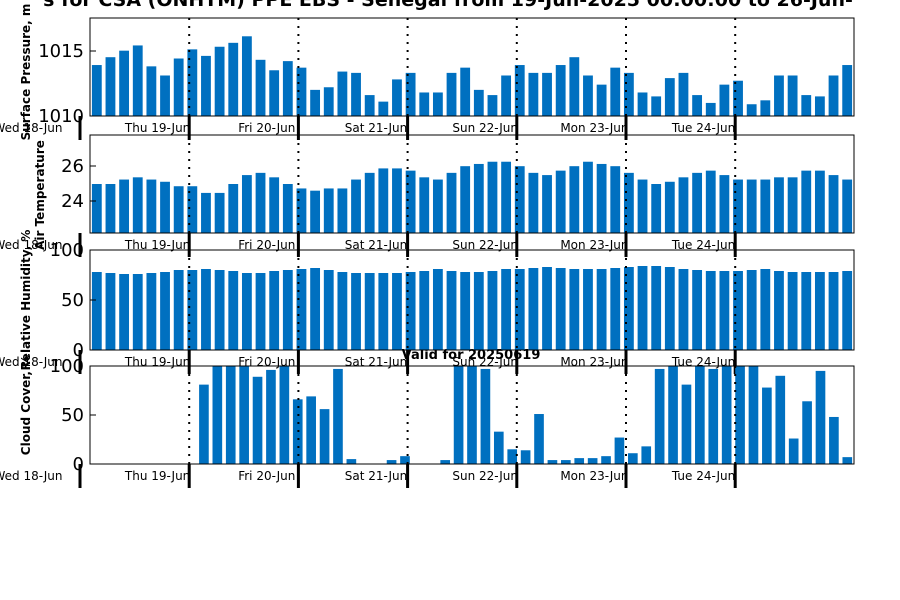 This screenshot has height=600, width=900. What do you see at coordinates (471, 355) in the screenshot?
I see `valid-label: Valid for 20250619` at bounding box center [471, 355].